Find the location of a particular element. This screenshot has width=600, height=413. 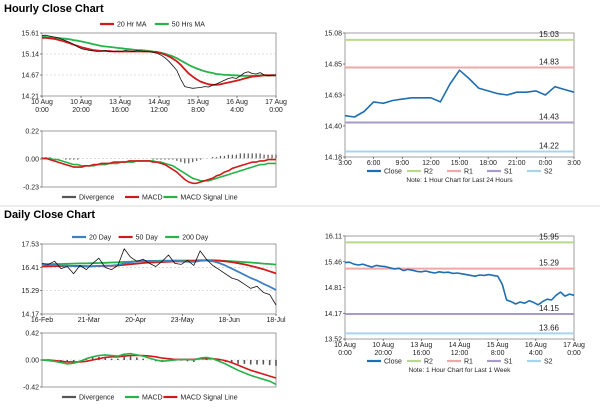

x-tick-label: 0:00 is located at coordinates (546, 163).